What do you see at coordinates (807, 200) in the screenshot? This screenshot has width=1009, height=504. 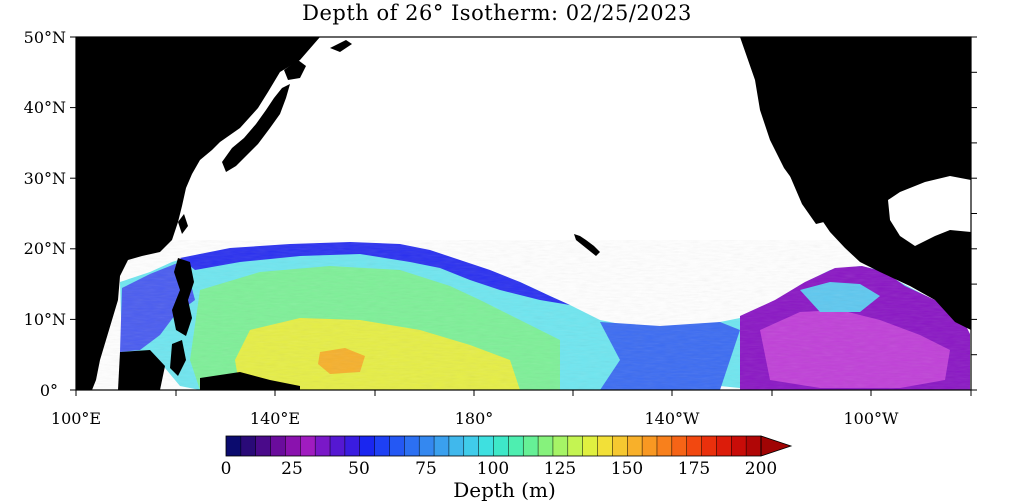 I see `baja-peninsula` at bounding box center [807, 200].